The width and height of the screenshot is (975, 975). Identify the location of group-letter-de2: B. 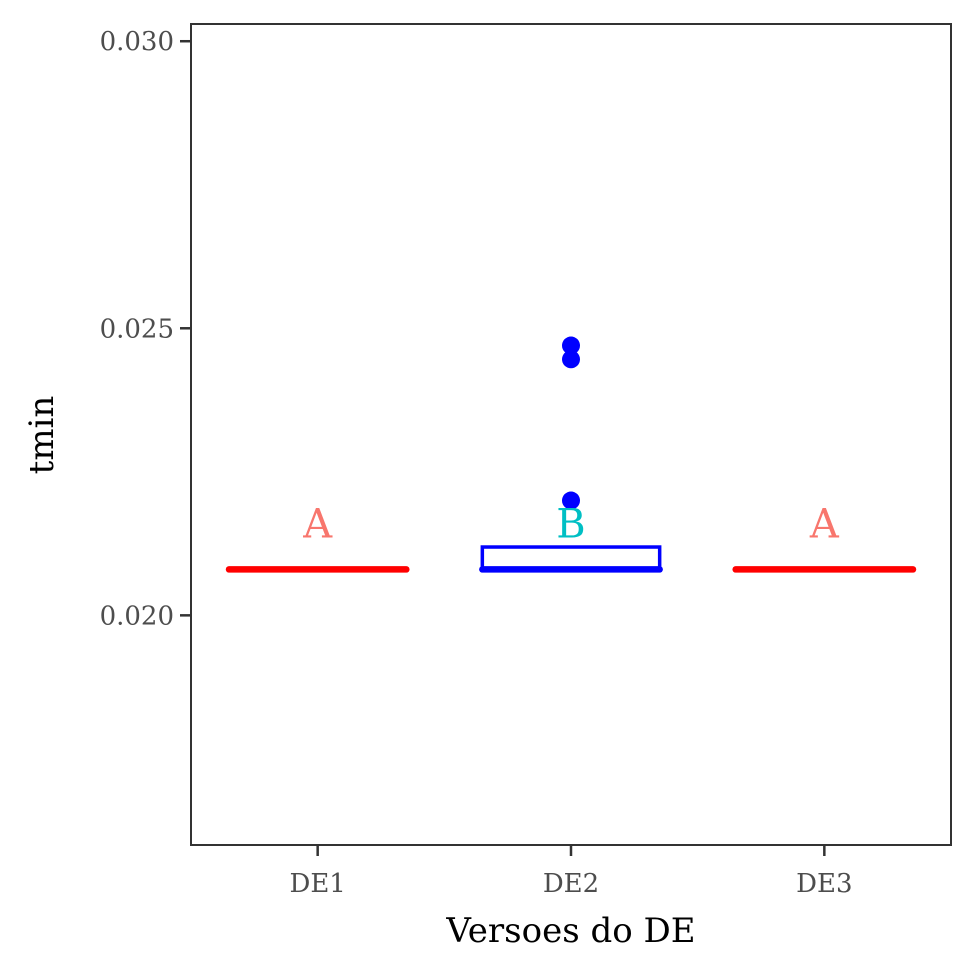
(570, 524).